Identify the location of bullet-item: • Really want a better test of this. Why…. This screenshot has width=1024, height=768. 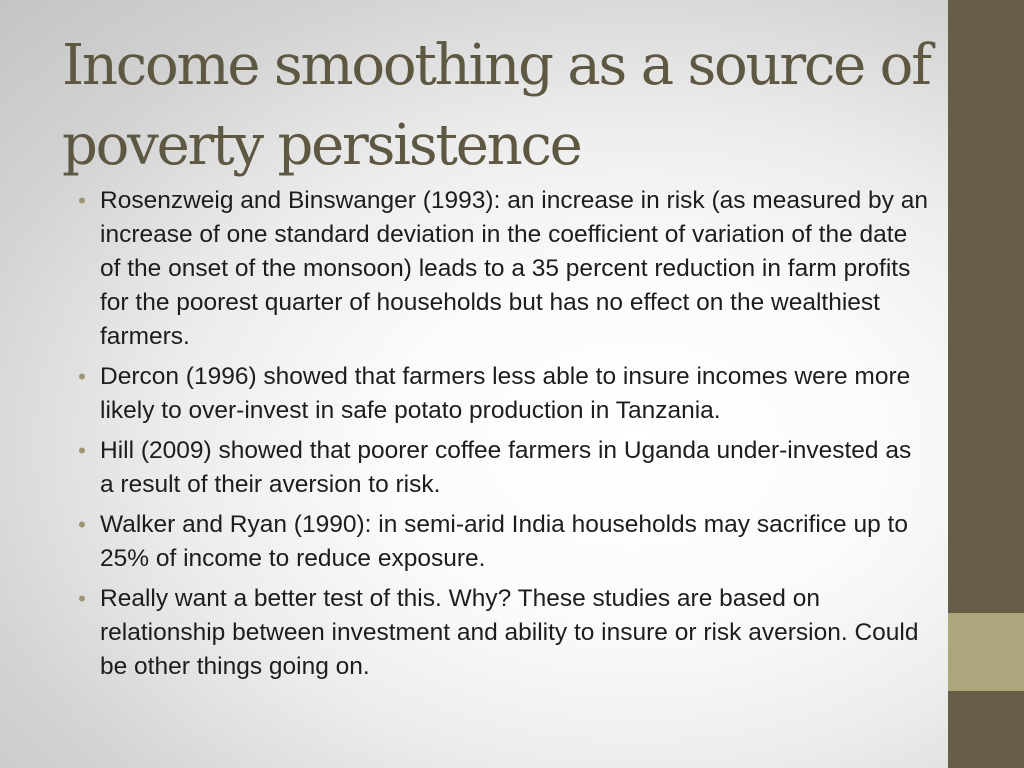
(504, 633).